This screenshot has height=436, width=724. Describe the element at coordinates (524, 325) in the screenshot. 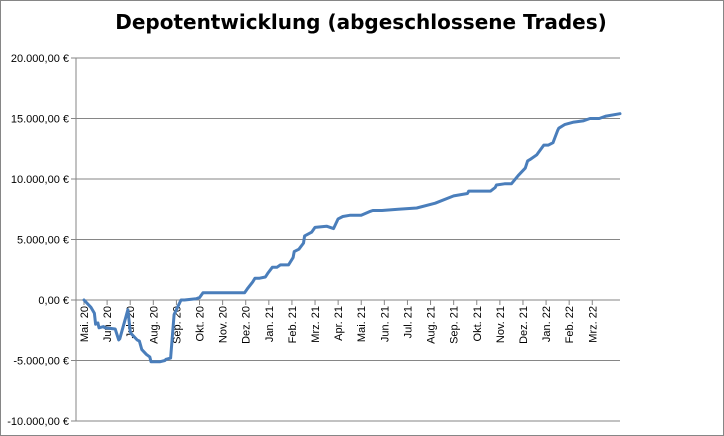

I see `x-tick-label: Dez. 21` at that location.